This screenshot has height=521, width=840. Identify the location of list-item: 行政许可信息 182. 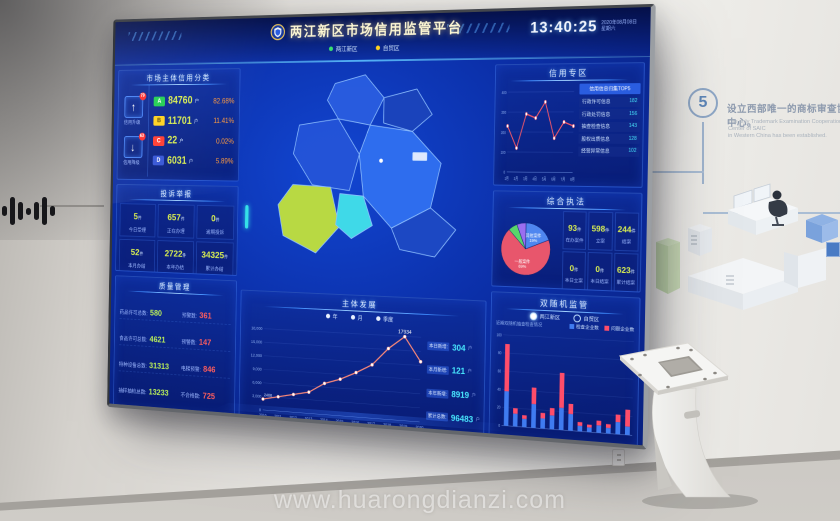
(610, 101).